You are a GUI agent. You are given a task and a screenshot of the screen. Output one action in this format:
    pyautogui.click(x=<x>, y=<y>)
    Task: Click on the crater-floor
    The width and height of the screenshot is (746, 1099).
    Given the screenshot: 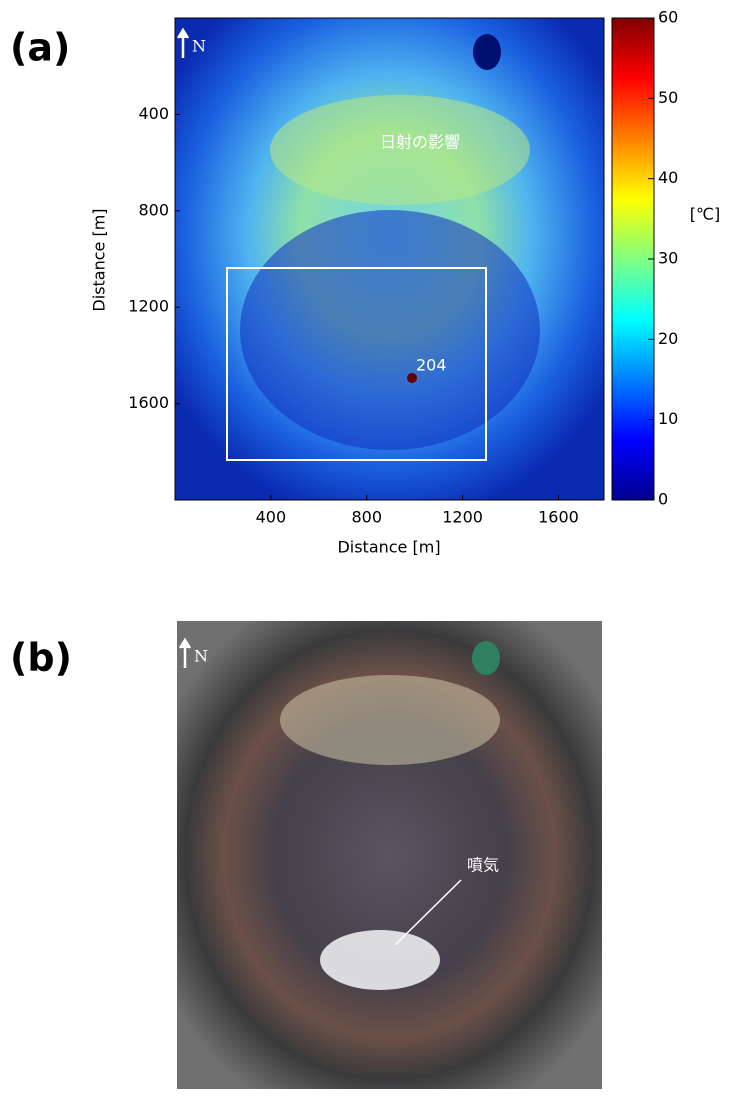 What is the action you would take?
    pyautogui.click(x=390, y=330)
    